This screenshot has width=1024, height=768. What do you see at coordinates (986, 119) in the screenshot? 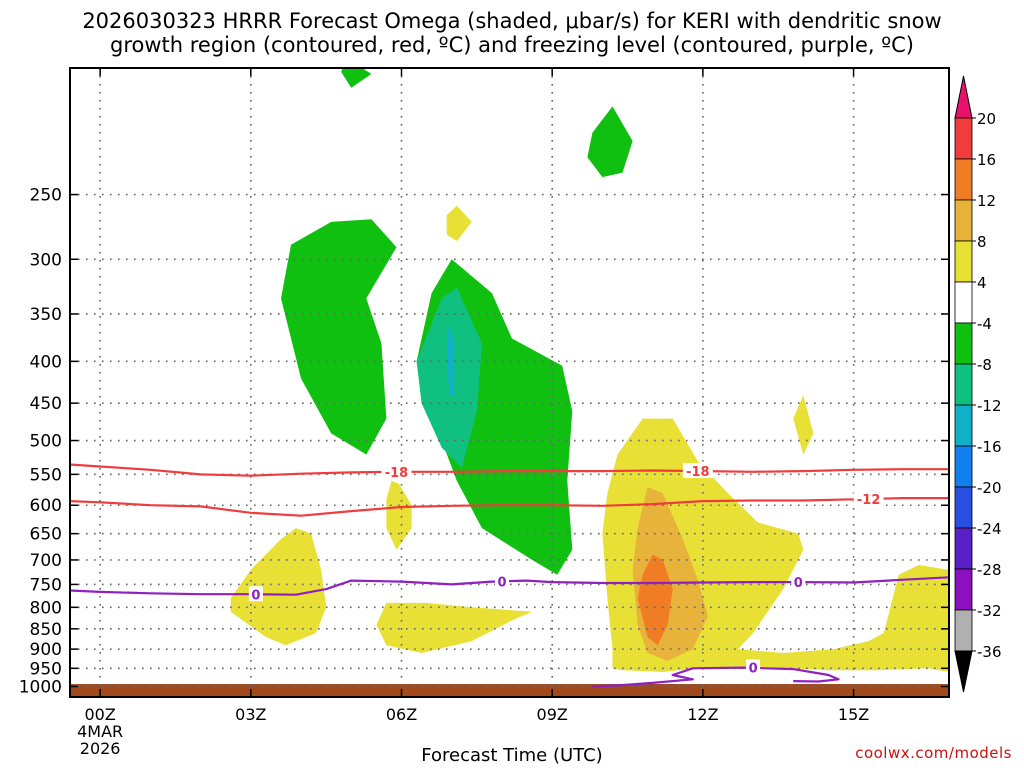
I see `colorbar-label: 20` at bounding box center [986, 119].